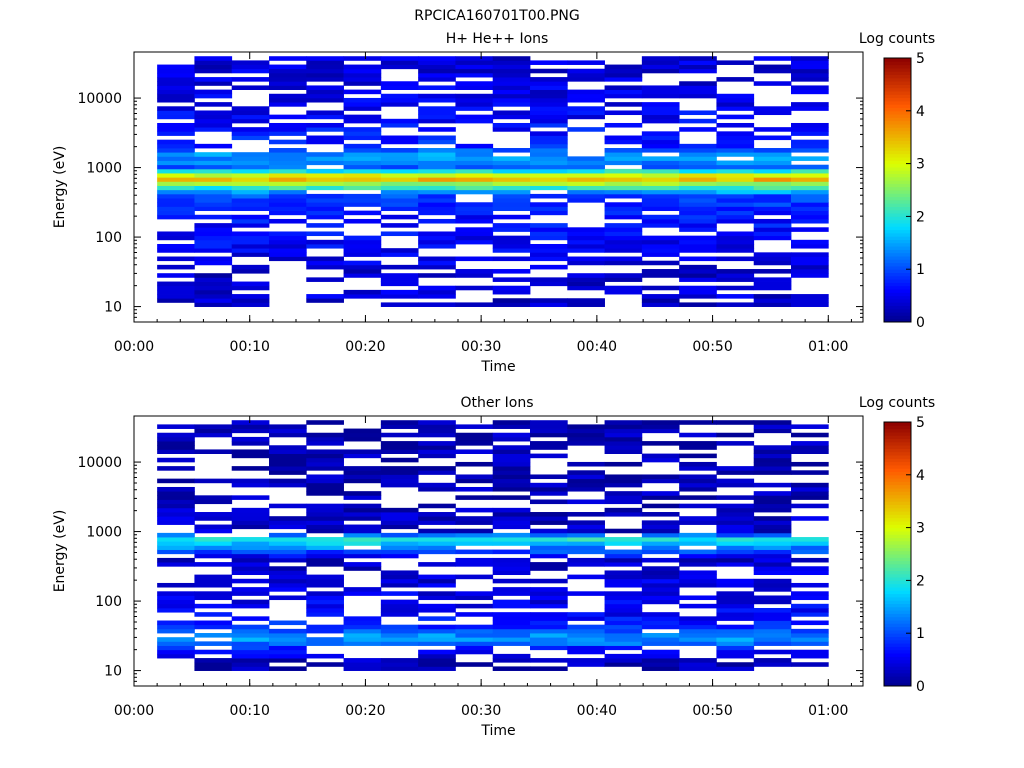 This screenshot has width=1024, height=768. What do you see at coordinates (365, 711) in the screenshot?
I see `x-tick-label: 00:20` at bounding box center [365, 711].